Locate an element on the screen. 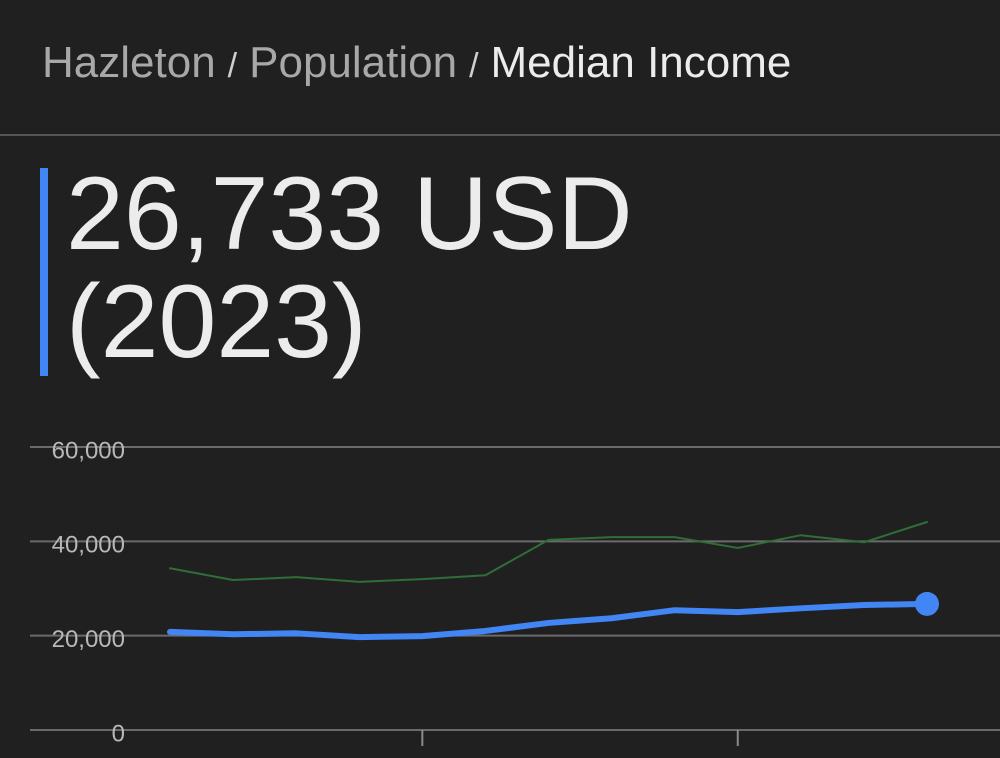 The image size is (1000, 758). breadcrumb: Hazleton / Population / Median Income is located at coordinates (416, 63).